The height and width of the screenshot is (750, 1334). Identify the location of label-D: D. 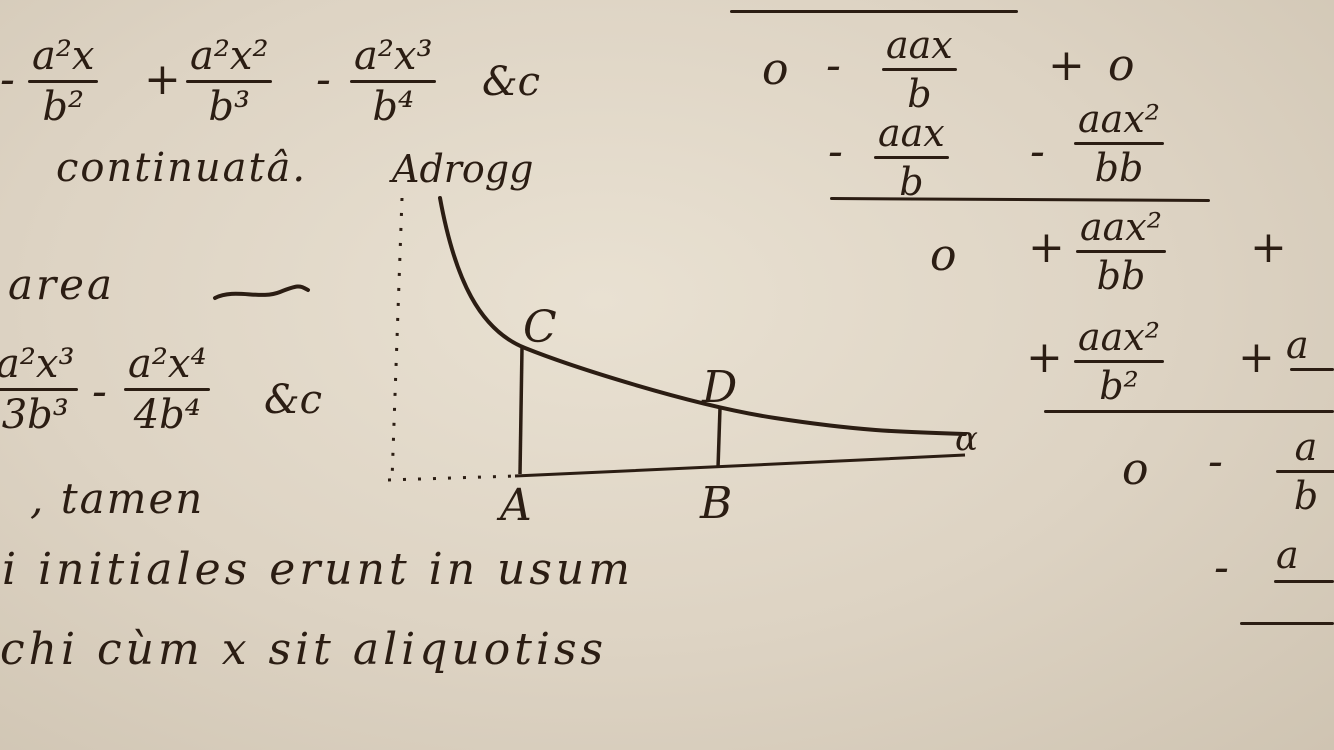
(719, 387).